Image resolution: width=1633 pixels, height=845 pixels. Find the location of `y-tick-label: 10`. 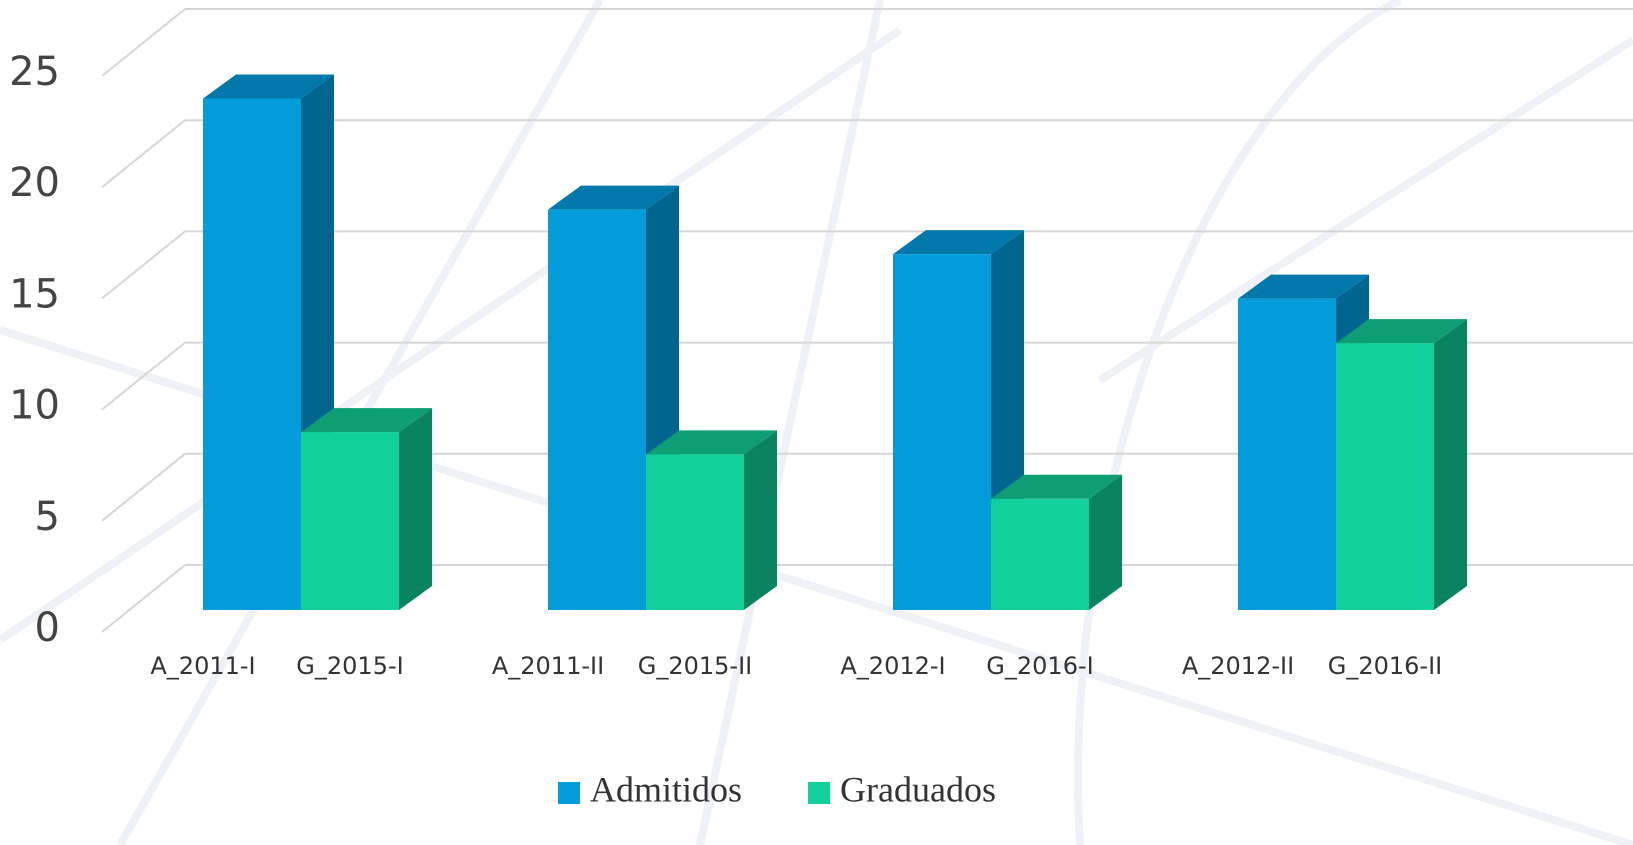

y-tick-label: 10 is located at coordinates (34, 406).